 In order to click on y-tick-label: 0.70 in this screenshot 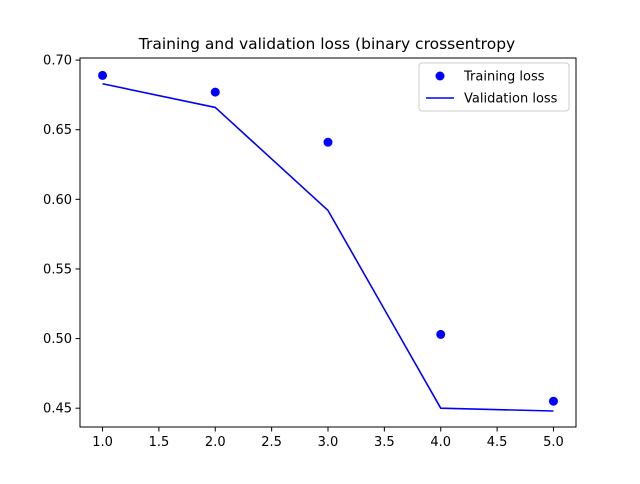, I will do `click(57, 61)`.